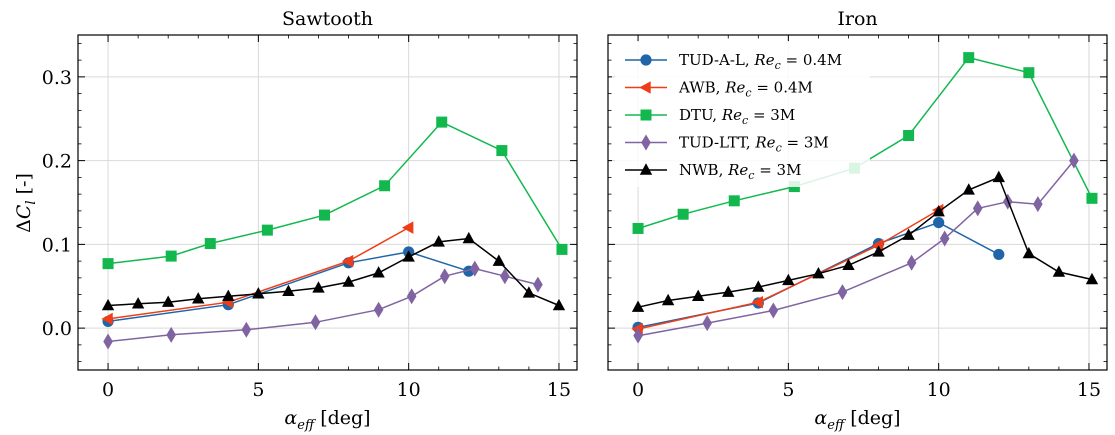 This screenshot has height=435, width=1115. Describe the element at coordinates (754, 144) in the screenshot. I see `legend-label: TUD-LTT, Rec = 3M` at that location.